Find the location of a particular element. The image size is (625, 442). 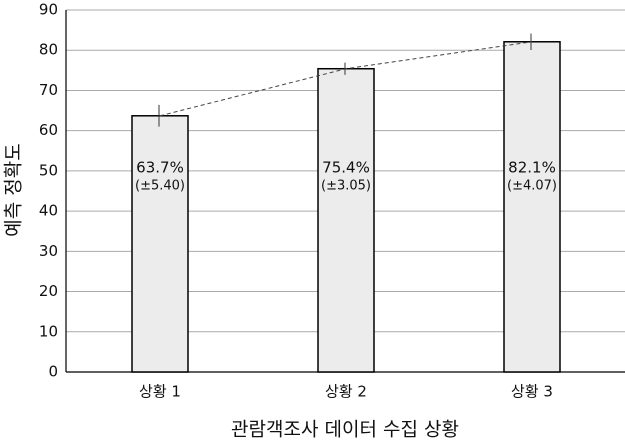

y-axis-title: 예측 정확도 is located at coordinates (14, 189).